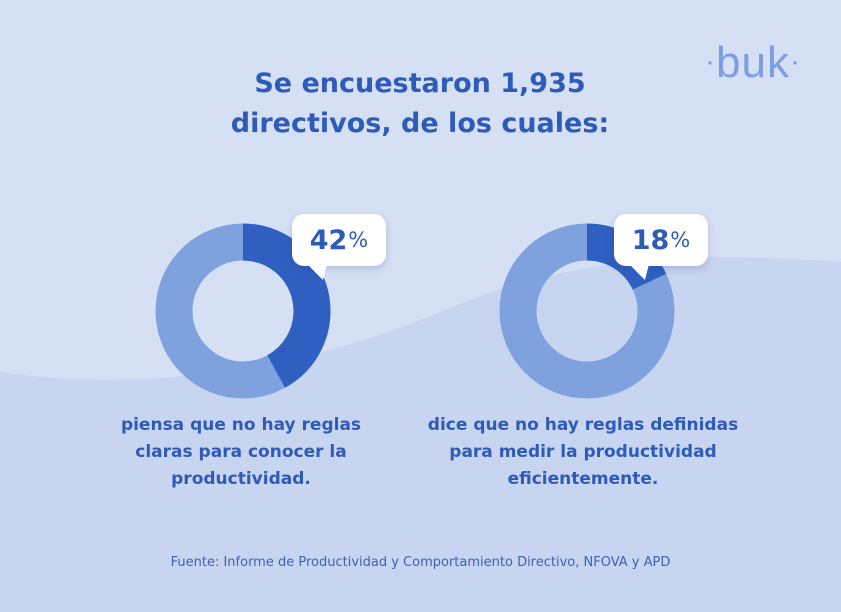 This screenshot has height=612, width=841. I want to click on donut-2-value-arc, so click(587, 311).